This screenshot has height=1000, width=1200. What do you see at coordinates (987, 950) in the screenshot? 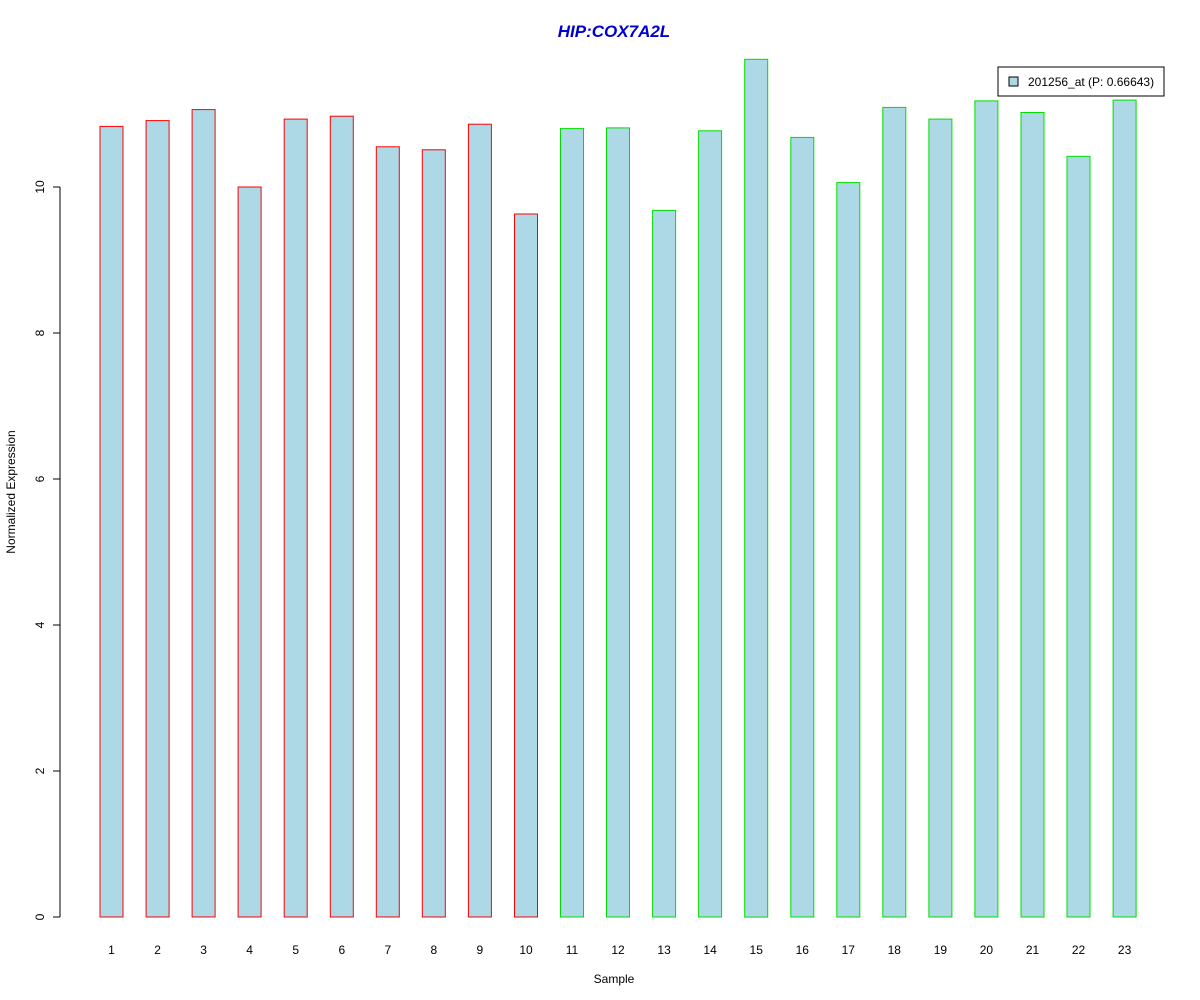
I see `x-tick-label: 20` at bounding box center [987, 950].